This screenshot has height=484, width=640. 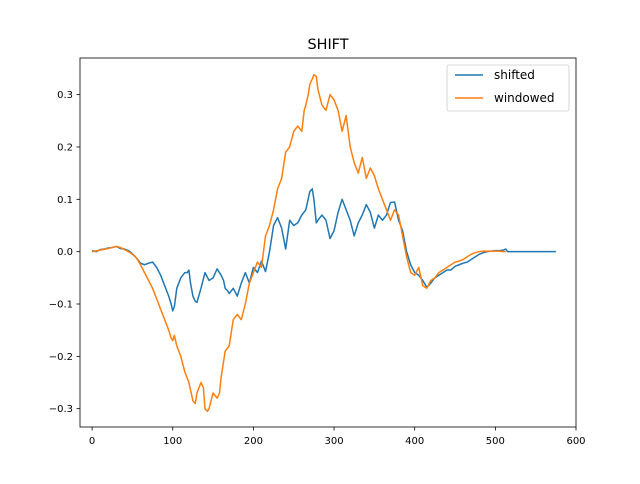 What do you see at coordinates (495, 441) in the screenshot?
I see `x-tick-label: 500` at bounding box center [495, 441].